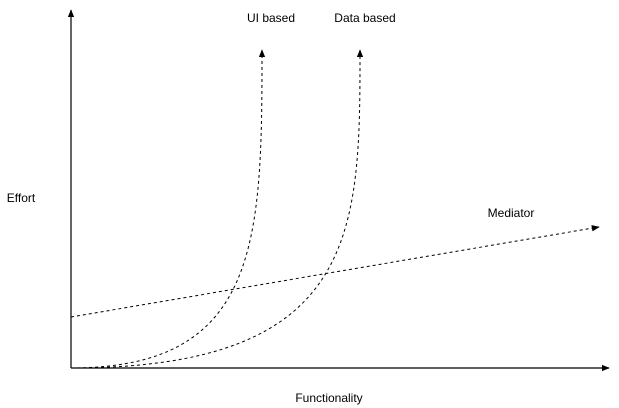 Image resolution: width=619 pixels, height=408 pixels. What do you see at coordinates (364, 18) in the screenshot?
I see `data-based-label: Data based` at bounding box center [364, 18].